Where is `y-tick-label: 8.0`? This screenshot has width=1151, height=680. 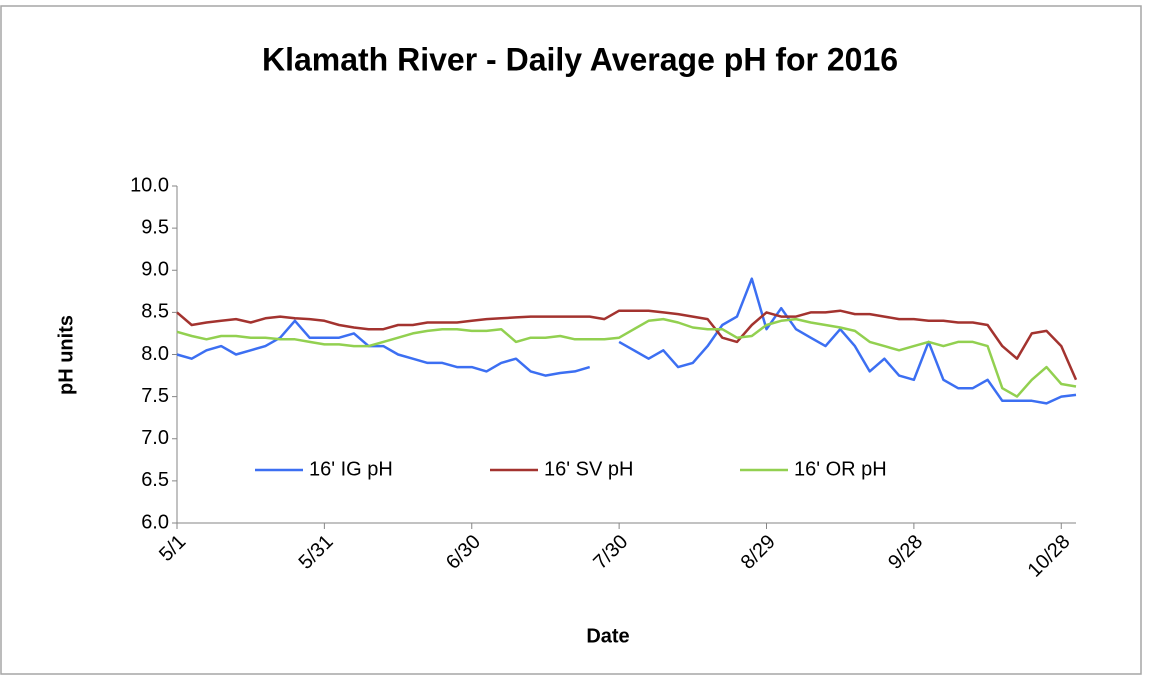
y-tick-label: 8.0 is located at coordinates (155, 354).